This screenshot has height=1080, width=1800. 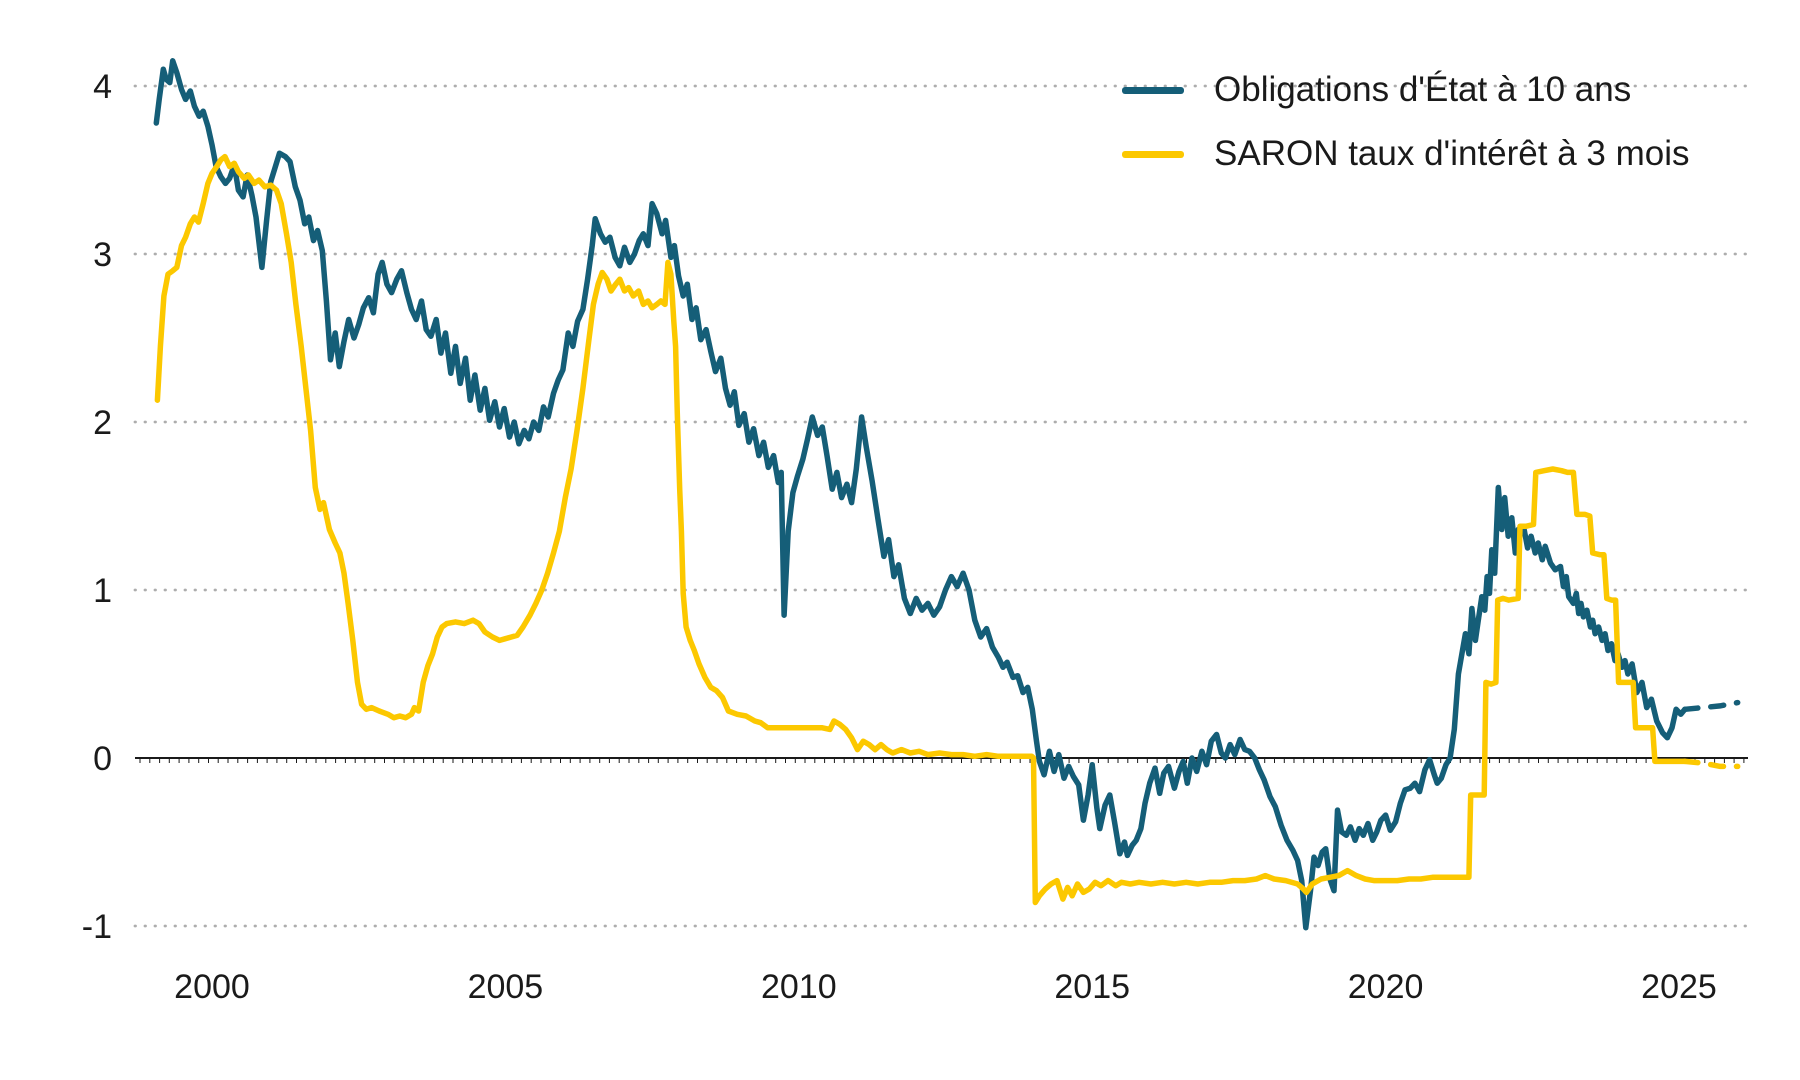 What do you see at coordinates (102, 591) in the screenshot?
I see `svg-text: 1` at bounding box center [102, 591].